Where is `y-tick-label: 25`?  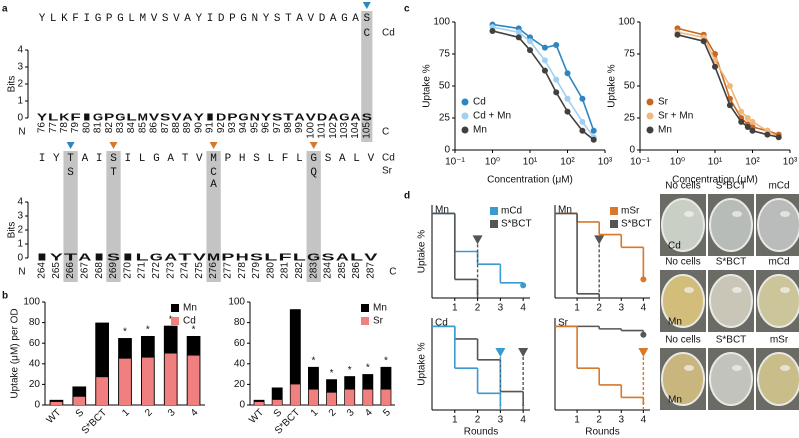
y-tick-label: 25 is located at coordinates (445, 118).